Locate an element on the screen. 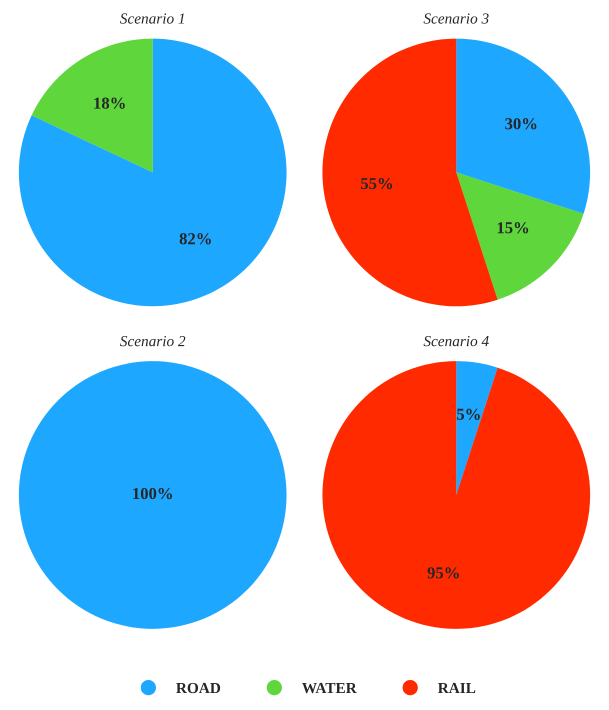  data-label: 5% is located at coordinates (468, 414).